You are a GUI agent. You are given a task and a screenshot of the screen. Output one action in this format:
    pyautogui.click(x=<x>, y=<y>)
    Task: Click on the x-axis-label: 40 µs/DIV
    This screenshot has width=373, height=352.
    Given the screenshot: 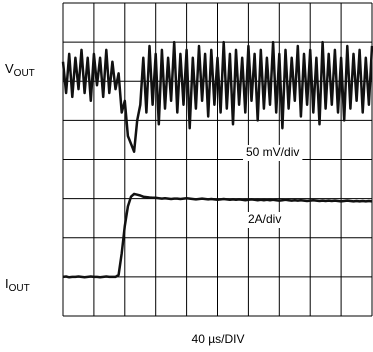 What is the action you would take?
    pyautogui.click(x=218, y=339)
    